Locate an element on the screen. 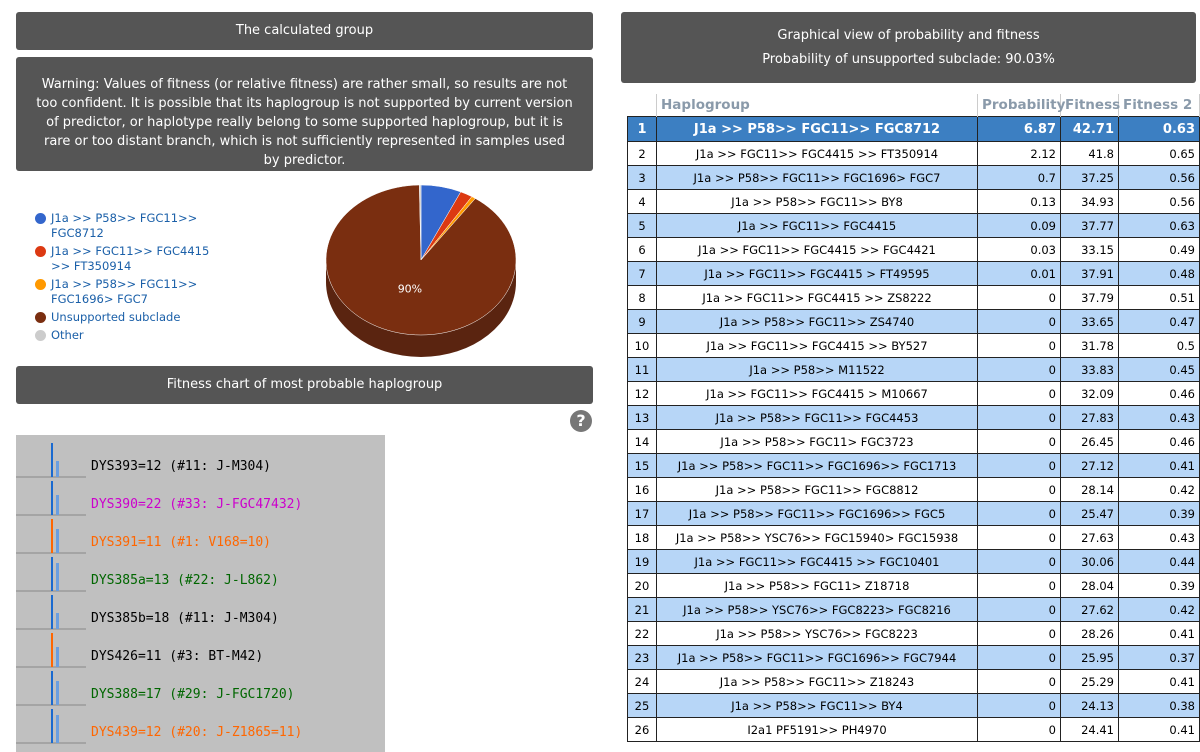 The width and height of the screenshot is (1200, 752). table-cell: 25.29 is located at coordinates (1089, 681).